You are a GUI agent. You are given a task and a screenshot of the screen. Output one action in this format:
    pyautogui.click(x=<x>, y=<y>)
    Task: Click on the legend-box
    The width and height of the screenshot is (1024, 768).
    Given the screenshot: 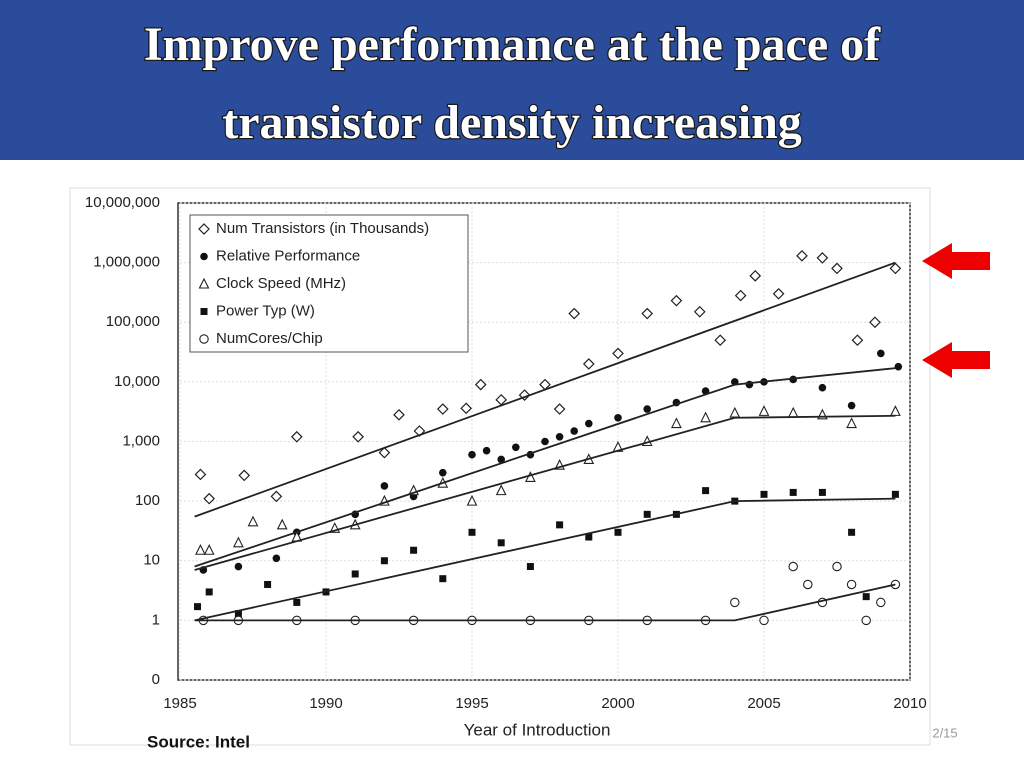 What is the action you would take?
    pyautogui.click(x=329, y=283)
    